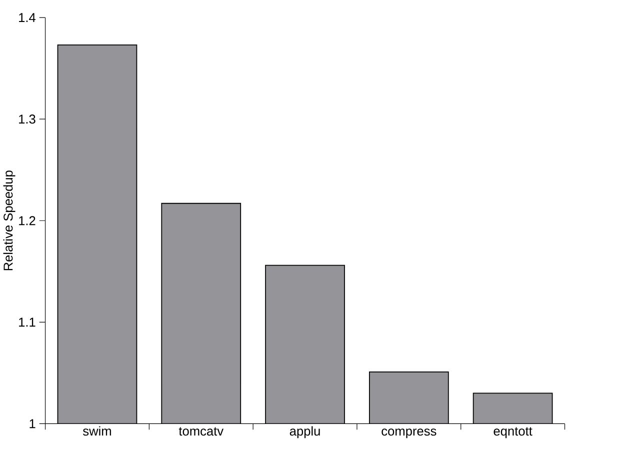 The image size is (626, 463). I want to click on x-tick-label: swim, so click(96, 431).